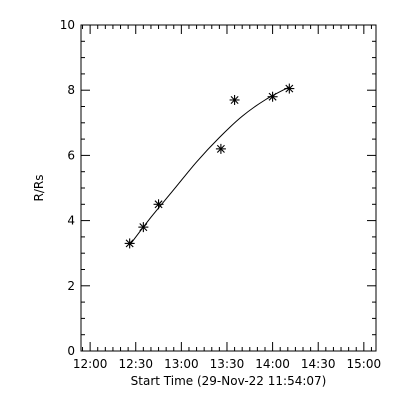  What do you see at coordinates (181, 364) in the screenshot?
I see `x-tick-label: 13:00` at bounding box center [181, 364].